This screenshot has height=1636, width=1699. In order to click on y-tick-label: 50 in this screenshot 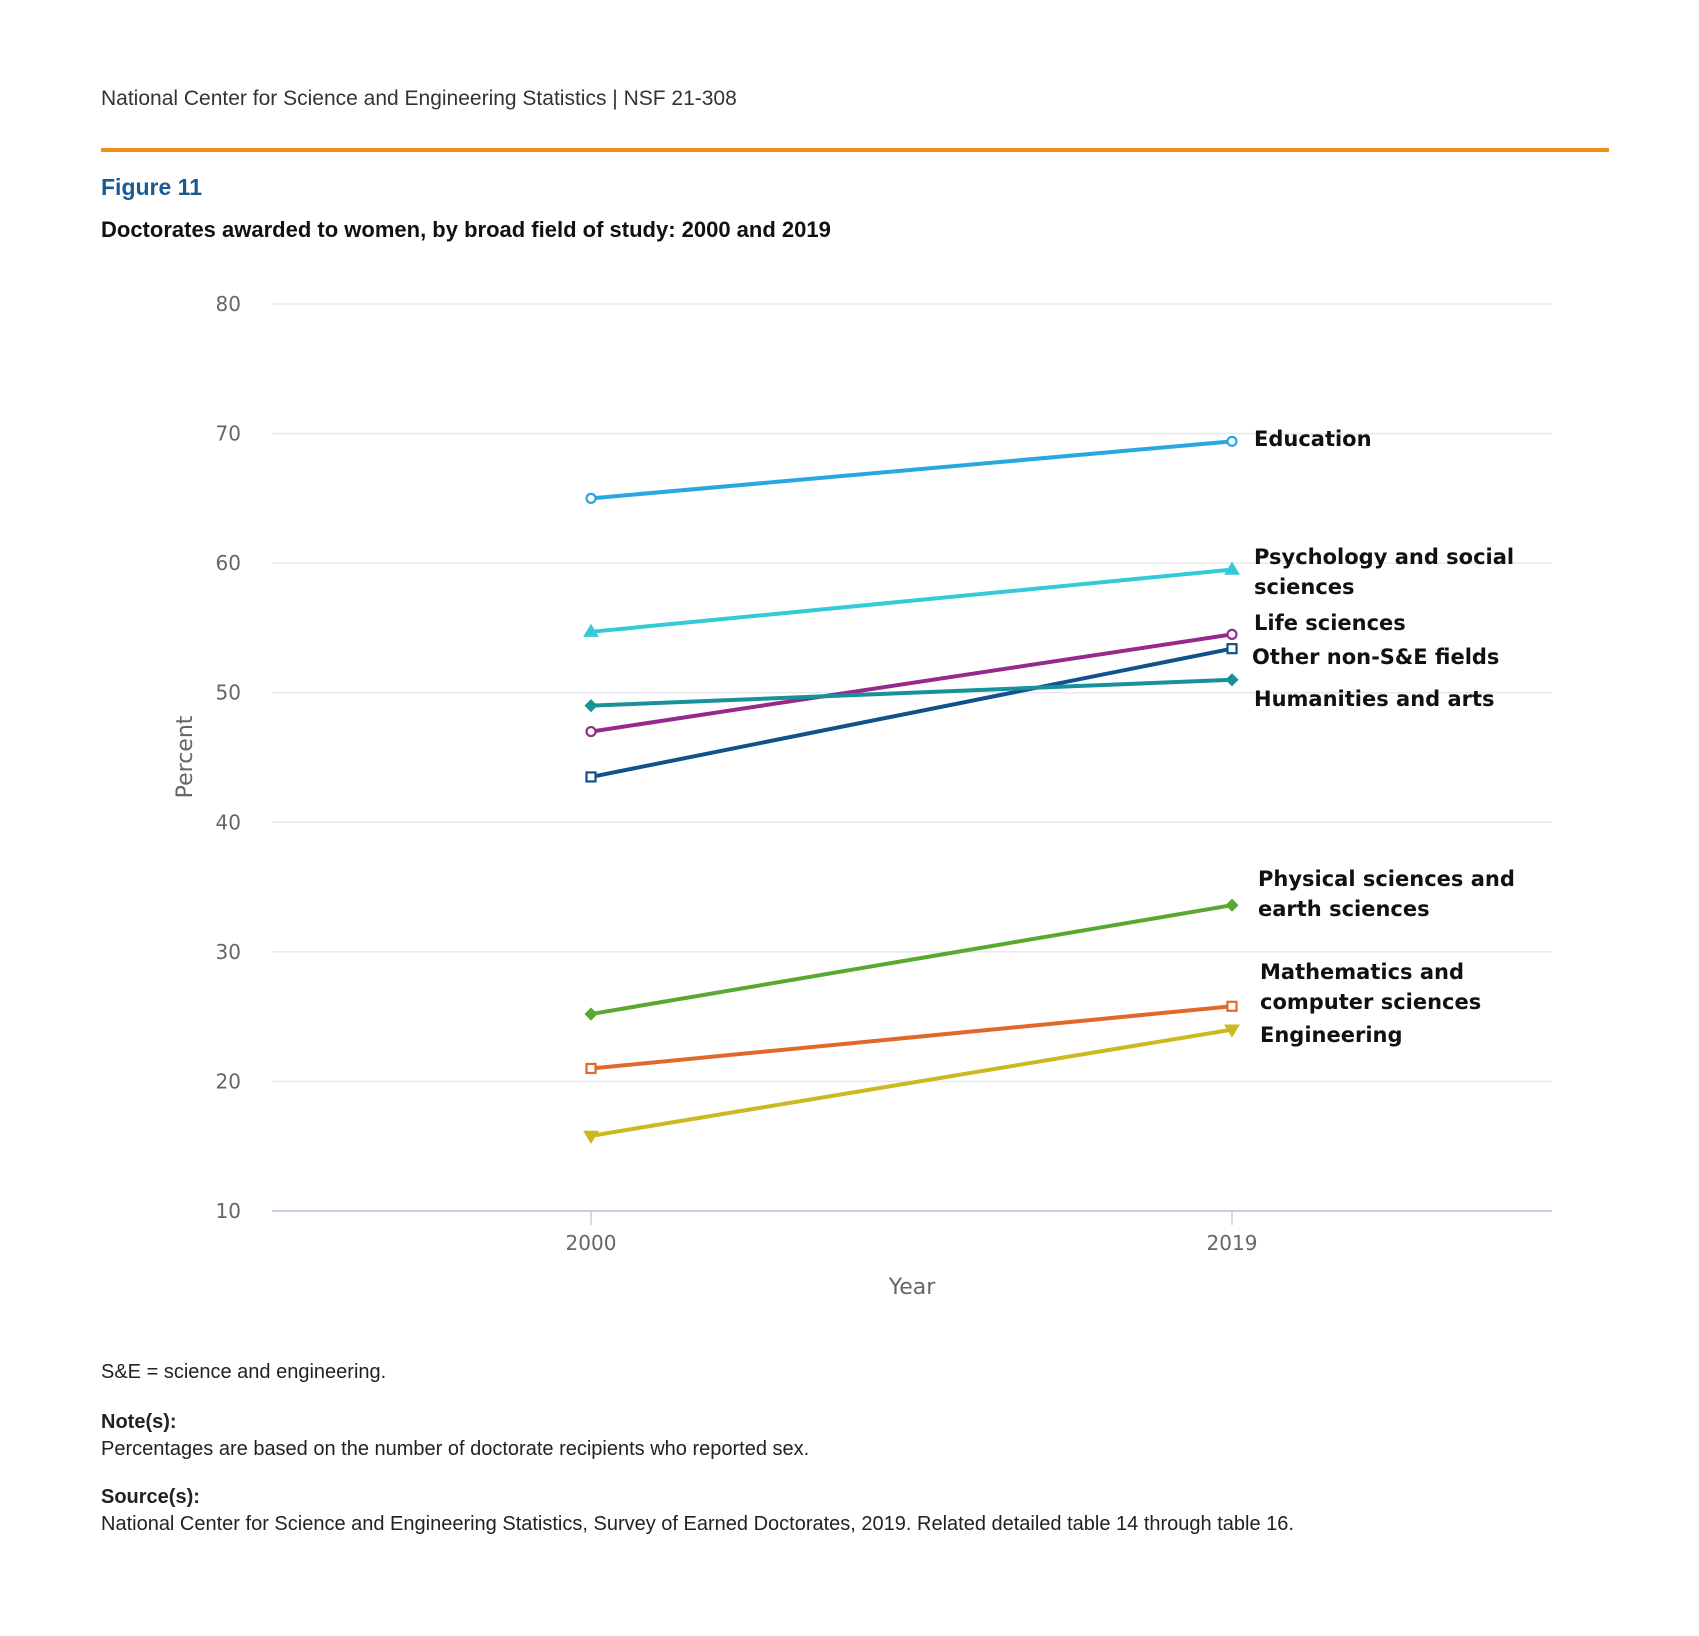, I will do `click(228, 693)`.